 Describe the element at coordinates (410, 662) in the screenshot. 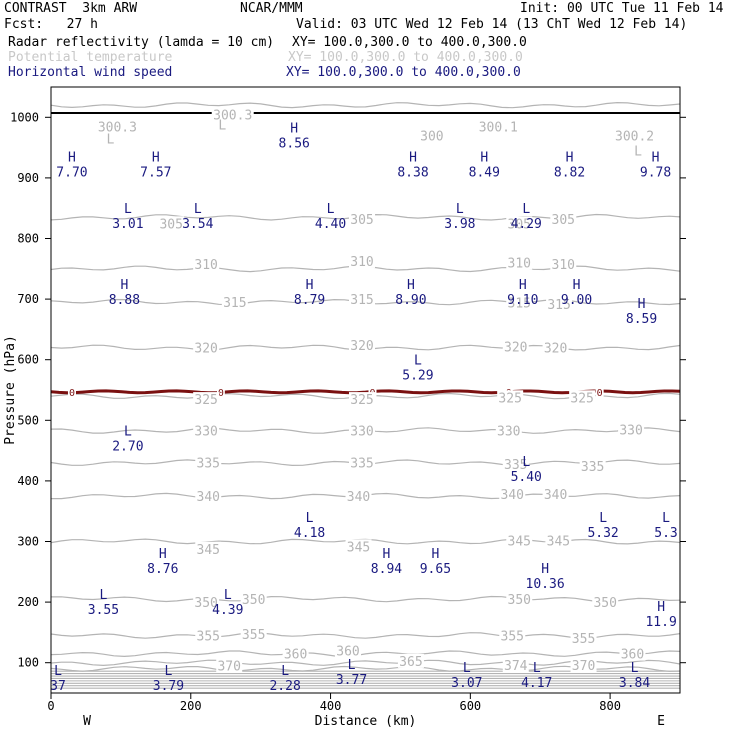

I see `theta-label: 365` at that location.